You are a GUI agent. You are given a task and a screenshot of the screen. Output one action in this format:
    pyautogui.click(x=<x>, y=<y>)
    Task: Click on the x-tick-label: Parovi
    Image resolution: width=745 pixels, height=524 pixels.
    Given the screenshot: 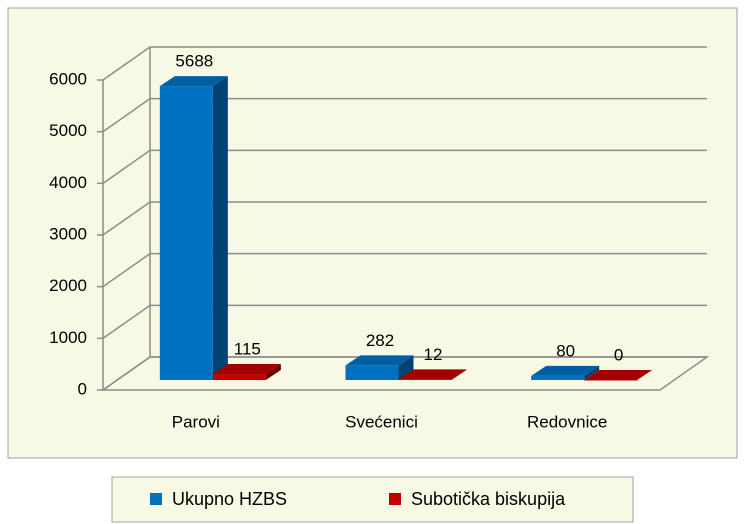 What is the action you would take?
    pyautogui.click(x=196, y=421)
    